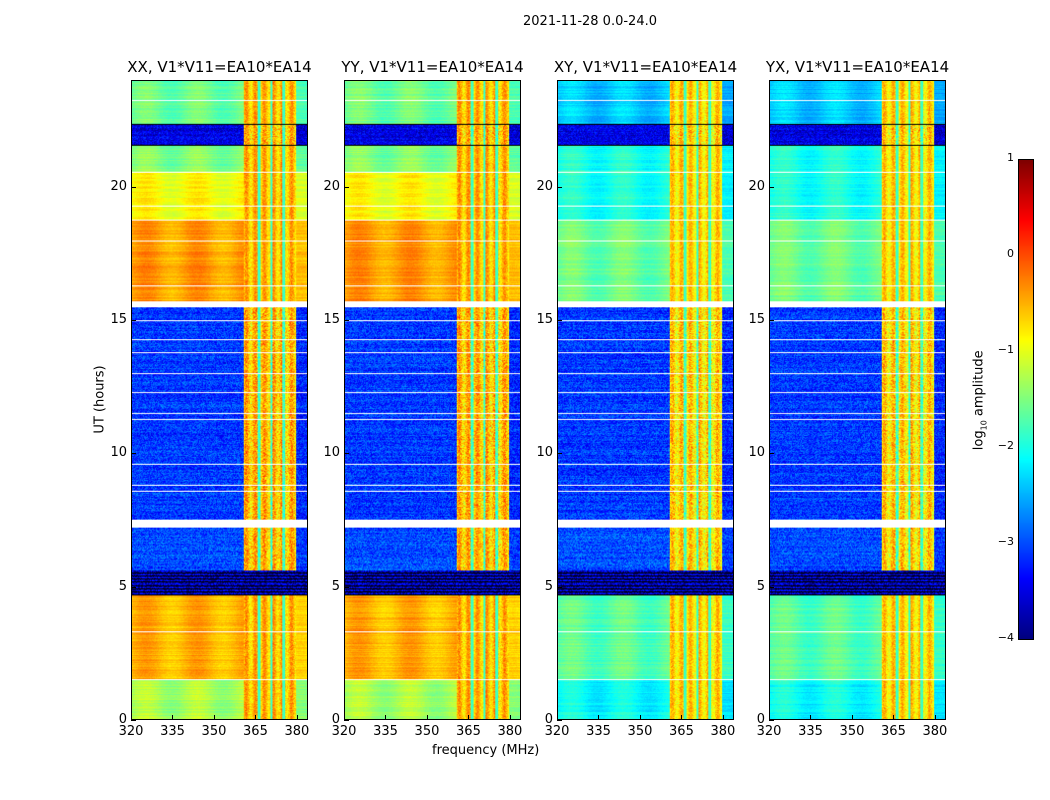  Describe the element at coordinates (590, 21) in the screenshot. I see `figure-title: 2021-11-28 0.0-24.0` at that location.